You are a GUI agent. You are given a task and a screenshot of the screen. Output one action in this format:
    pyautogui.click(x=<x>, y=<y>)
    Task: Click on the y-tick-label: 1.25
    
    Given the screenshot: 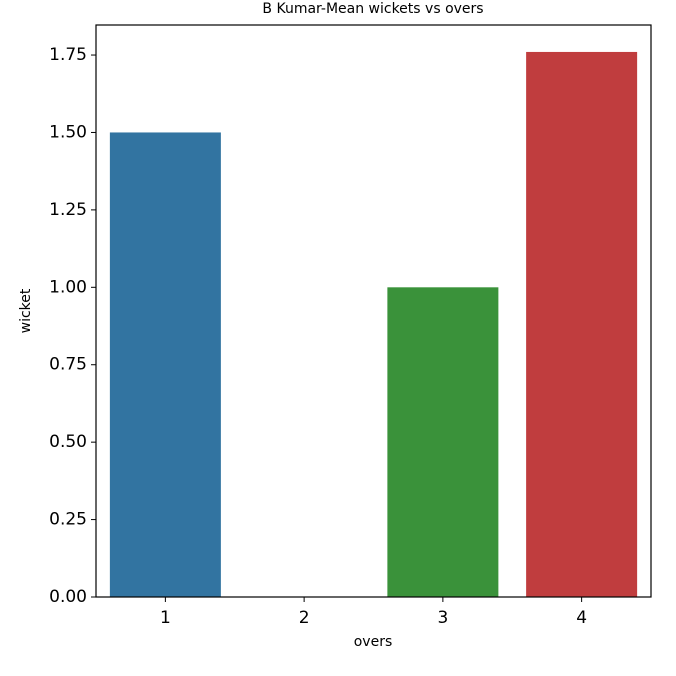 What is the action you would take?
    pyautogui.click(x=68, y=210)
    